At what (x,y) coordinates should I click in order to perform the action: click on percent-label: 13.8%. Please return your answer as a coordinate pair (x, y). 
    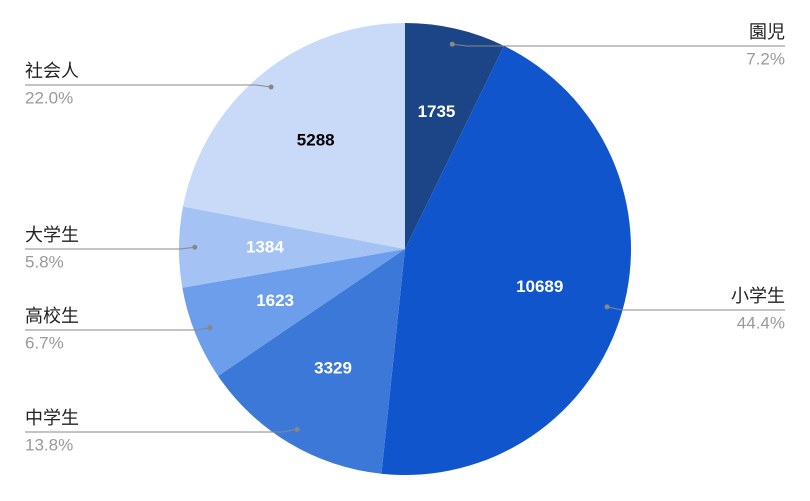
    Looking at the image, I should click on (49, 444).